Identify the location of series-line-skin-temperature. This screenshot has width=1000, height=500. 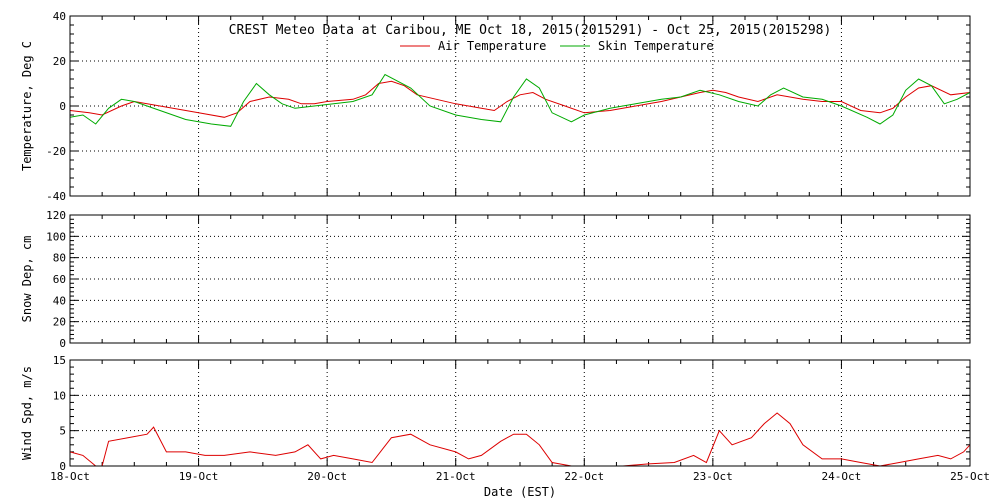
(520, 100).